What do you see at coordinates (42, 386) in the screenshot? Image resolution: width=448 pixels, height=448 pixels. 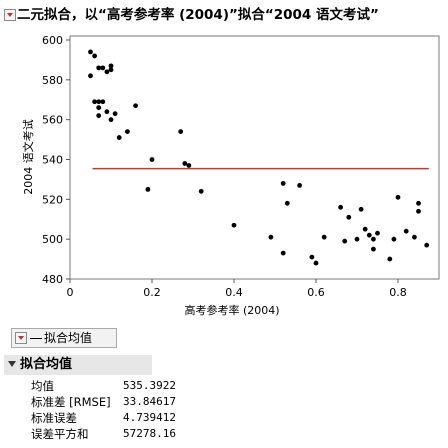 I see `summary-label-mean: 均值` at bounding box center [42, 386].